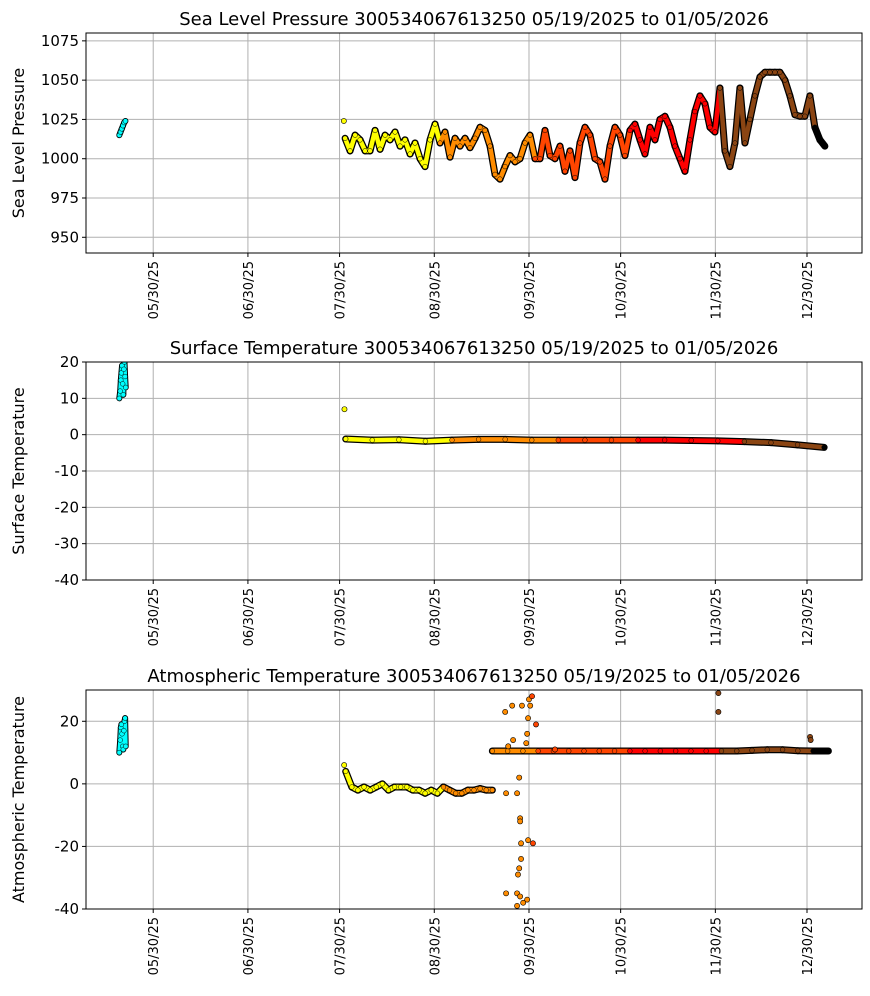 Image resolution: width=870 pixels, height=996 pixels. What do you see at coordinates (530, 946) in the screenshot?
I see `x-tick-label: 09/30/25` at bounding box center [530, 946].